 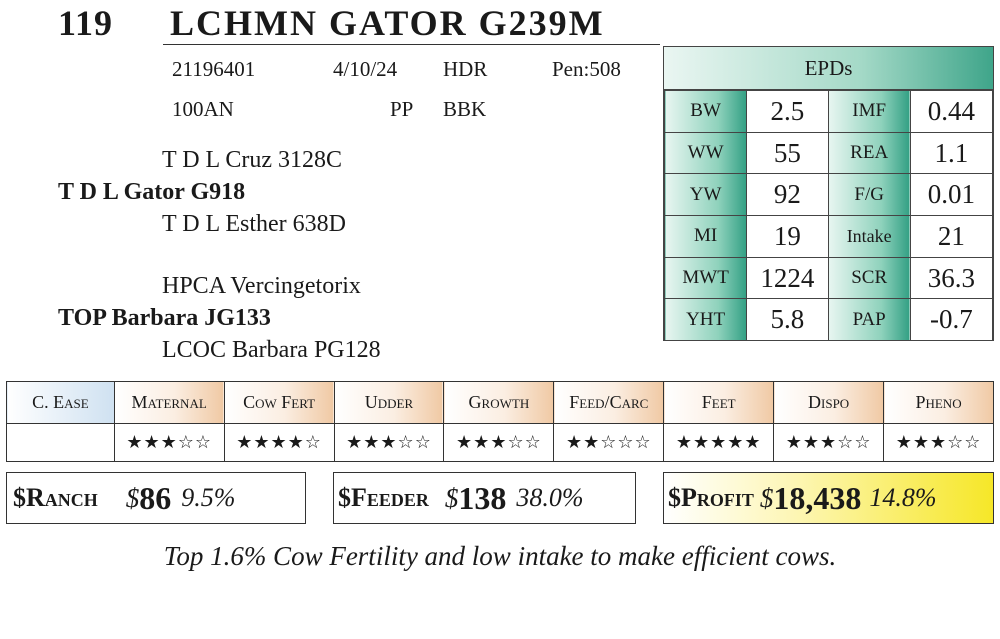 I want to click on epd-value: 0.44, so click(x=951, y=111).